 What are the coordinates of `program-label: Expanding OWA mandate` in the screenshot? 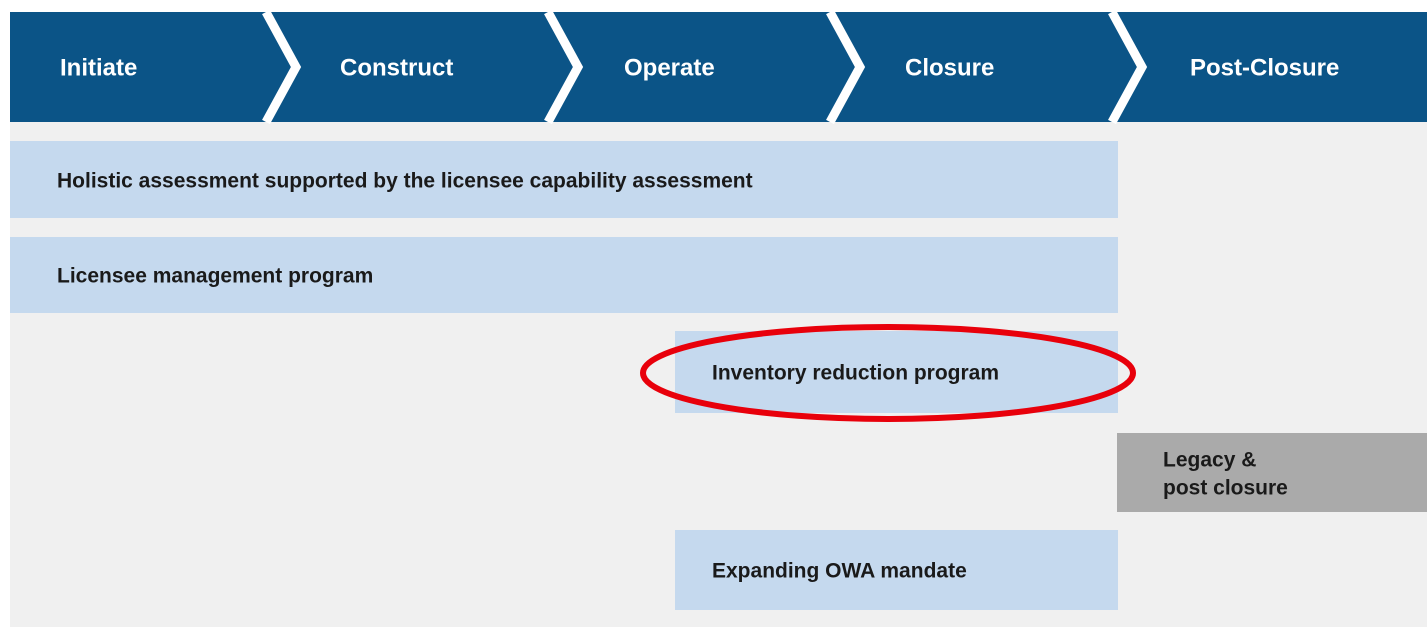 It's located at (839, 571).